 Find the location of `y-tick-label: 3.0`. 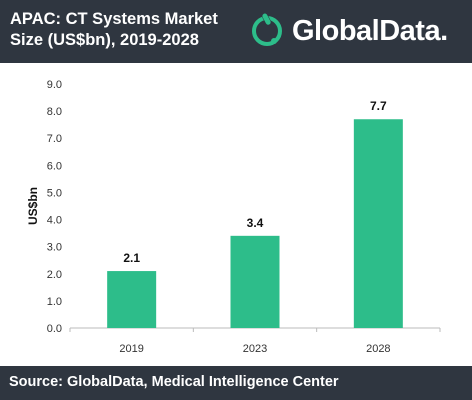

y-tick-label: 3.0 is located at coordinates (54, 248).